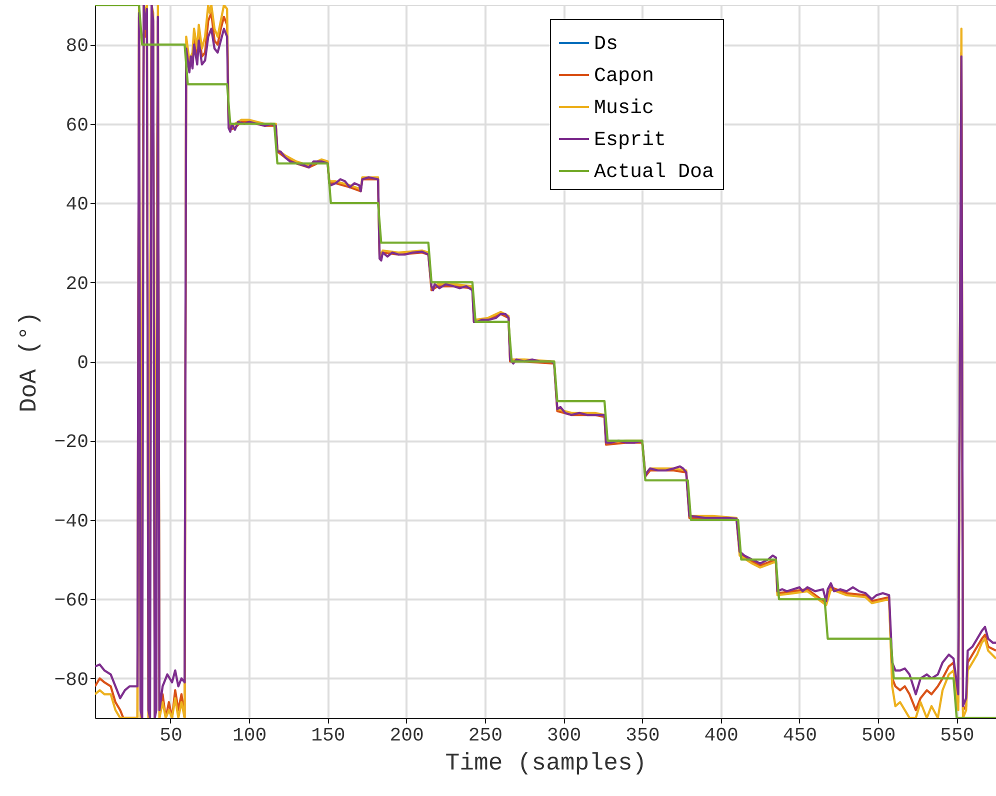 This screenshot has width=996, height=796. Describe the element at coordinates (328, 735) in the screenshot. I see `x-tick-label: 150` at that location.